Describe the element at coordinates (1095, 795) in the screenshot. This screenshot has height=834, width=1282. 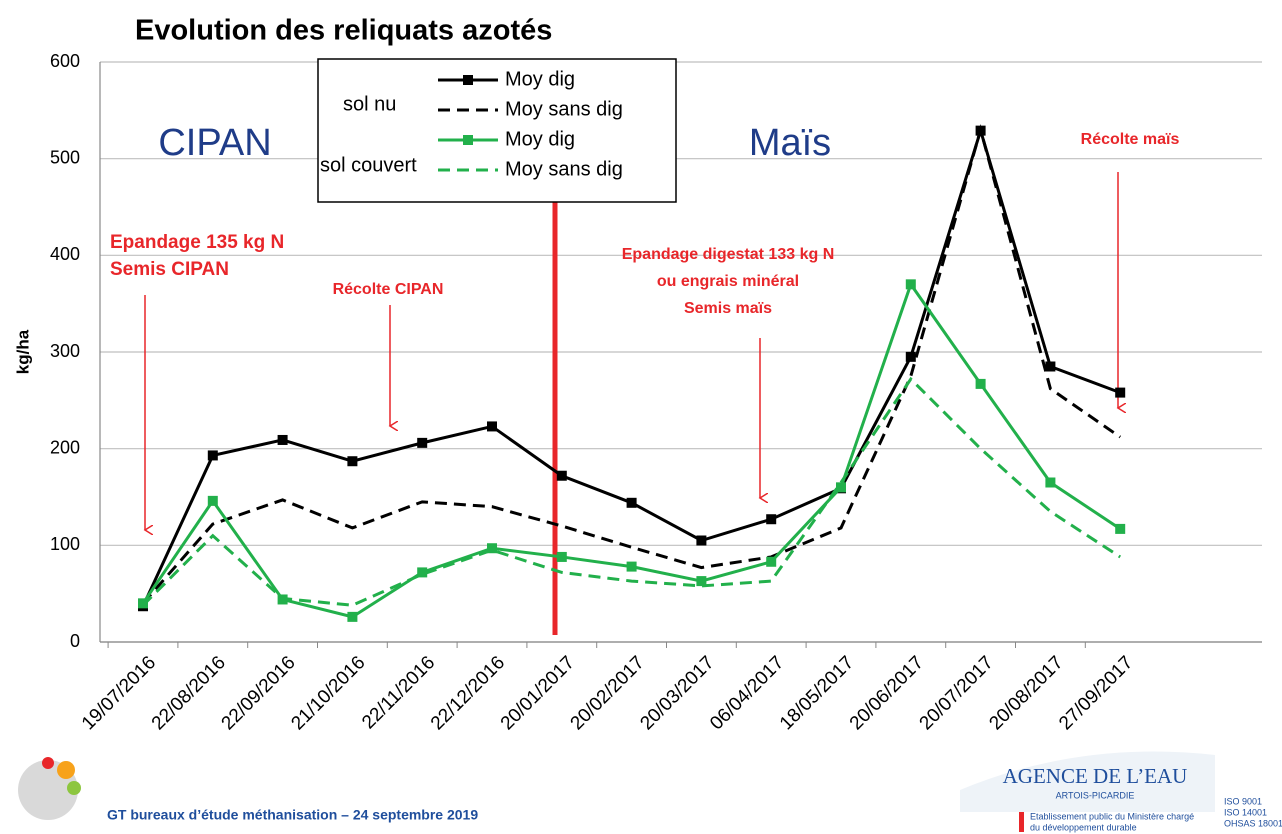
I see `agency-region: ARTOIS-PICARDIE` at that location.